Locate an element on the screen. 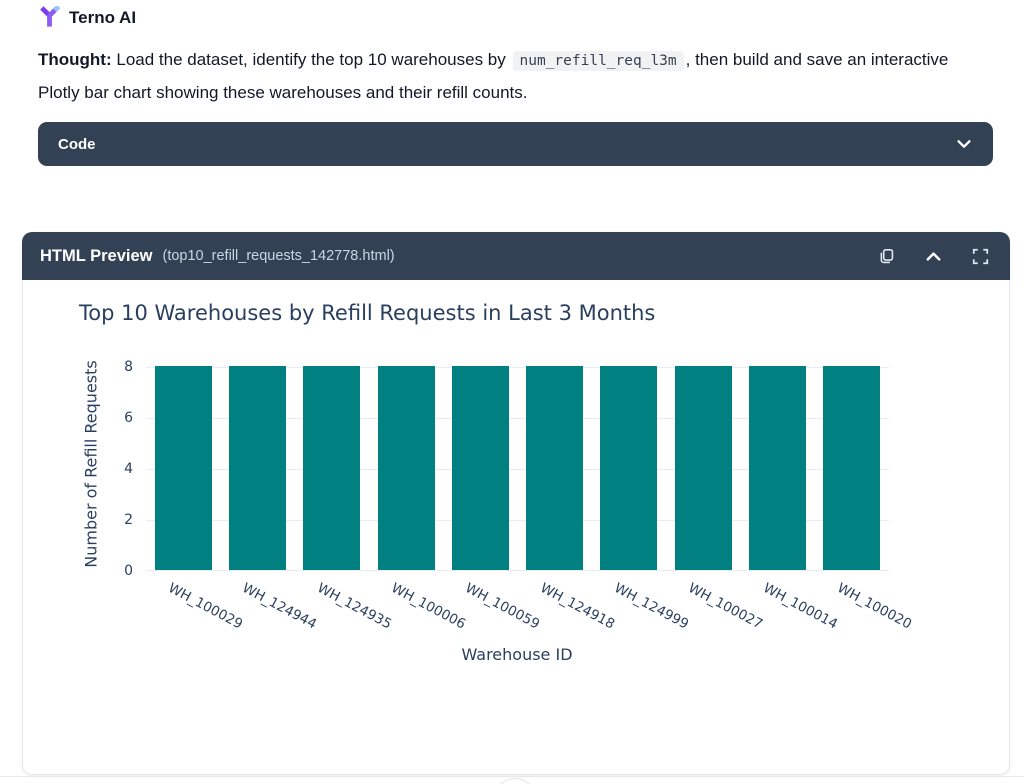  preview-toolbar is located at coordinates (933, 256).